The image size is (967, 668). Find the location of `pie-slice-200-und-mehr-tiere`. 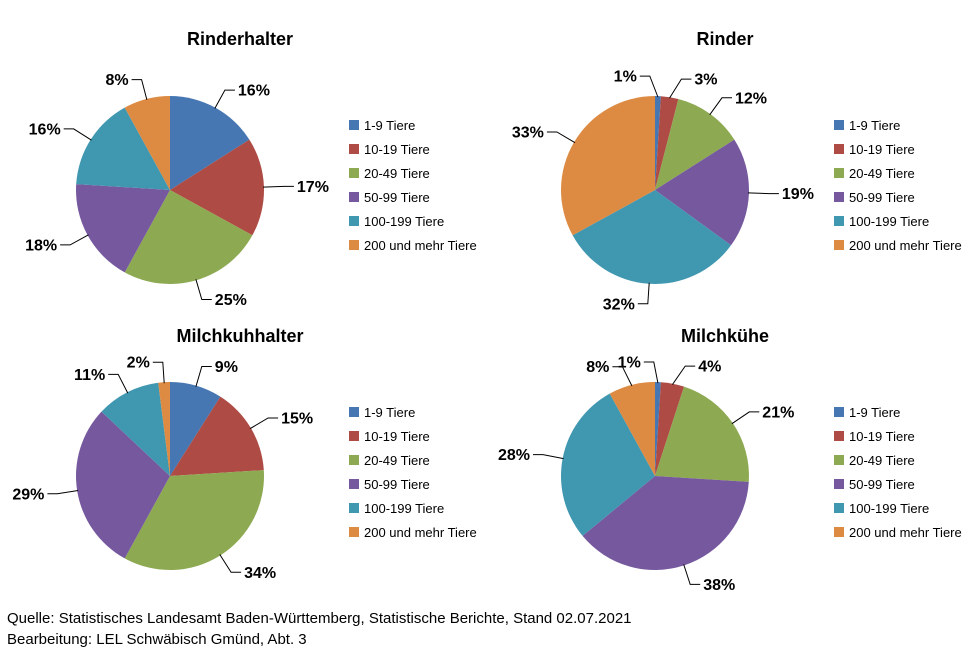

pie-slice-200-und-mehr-tiere is located at coordinates (608, 166).